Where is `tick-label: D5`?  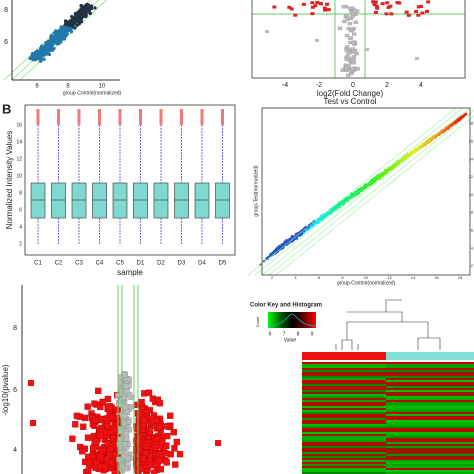
tick-label: D5 is located at coordinates (223, 264).